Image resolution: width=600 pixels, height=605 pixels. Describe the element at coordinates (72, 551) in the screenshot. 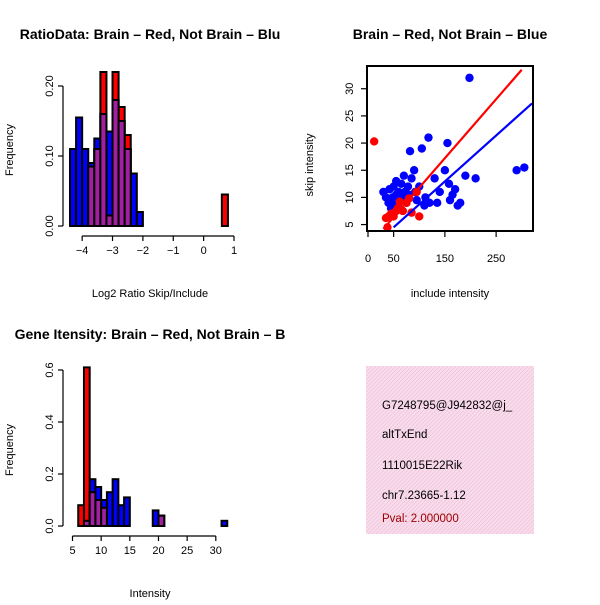

I see `intensity-hist-x-tick-label: 5` at that location.